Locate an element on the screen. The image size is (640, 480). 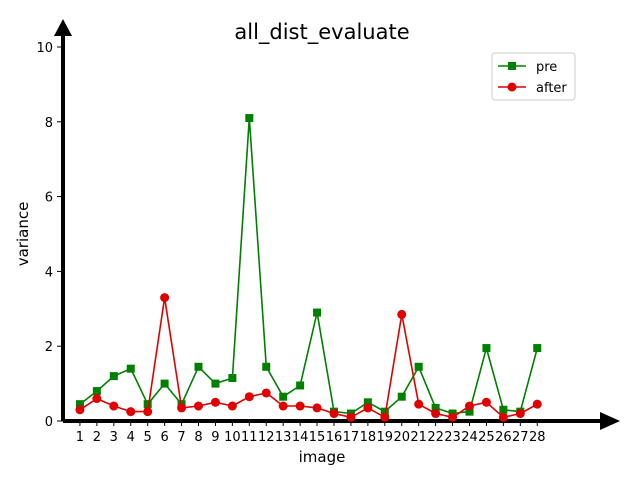
x-tick-label: 4 is located at coordinates (131, 437).